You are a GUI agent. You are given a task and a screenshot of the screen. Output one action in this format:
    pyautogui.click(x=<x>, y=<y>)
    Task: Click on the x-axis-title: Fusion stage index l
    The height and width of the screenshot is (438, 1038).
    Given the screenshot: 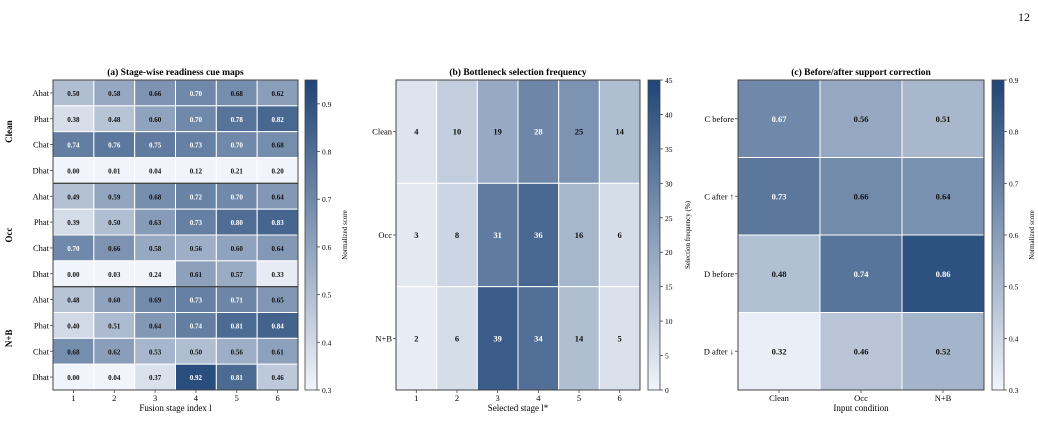 What is the action you would take?
    pyautogui.click(x=175, y=408)
    